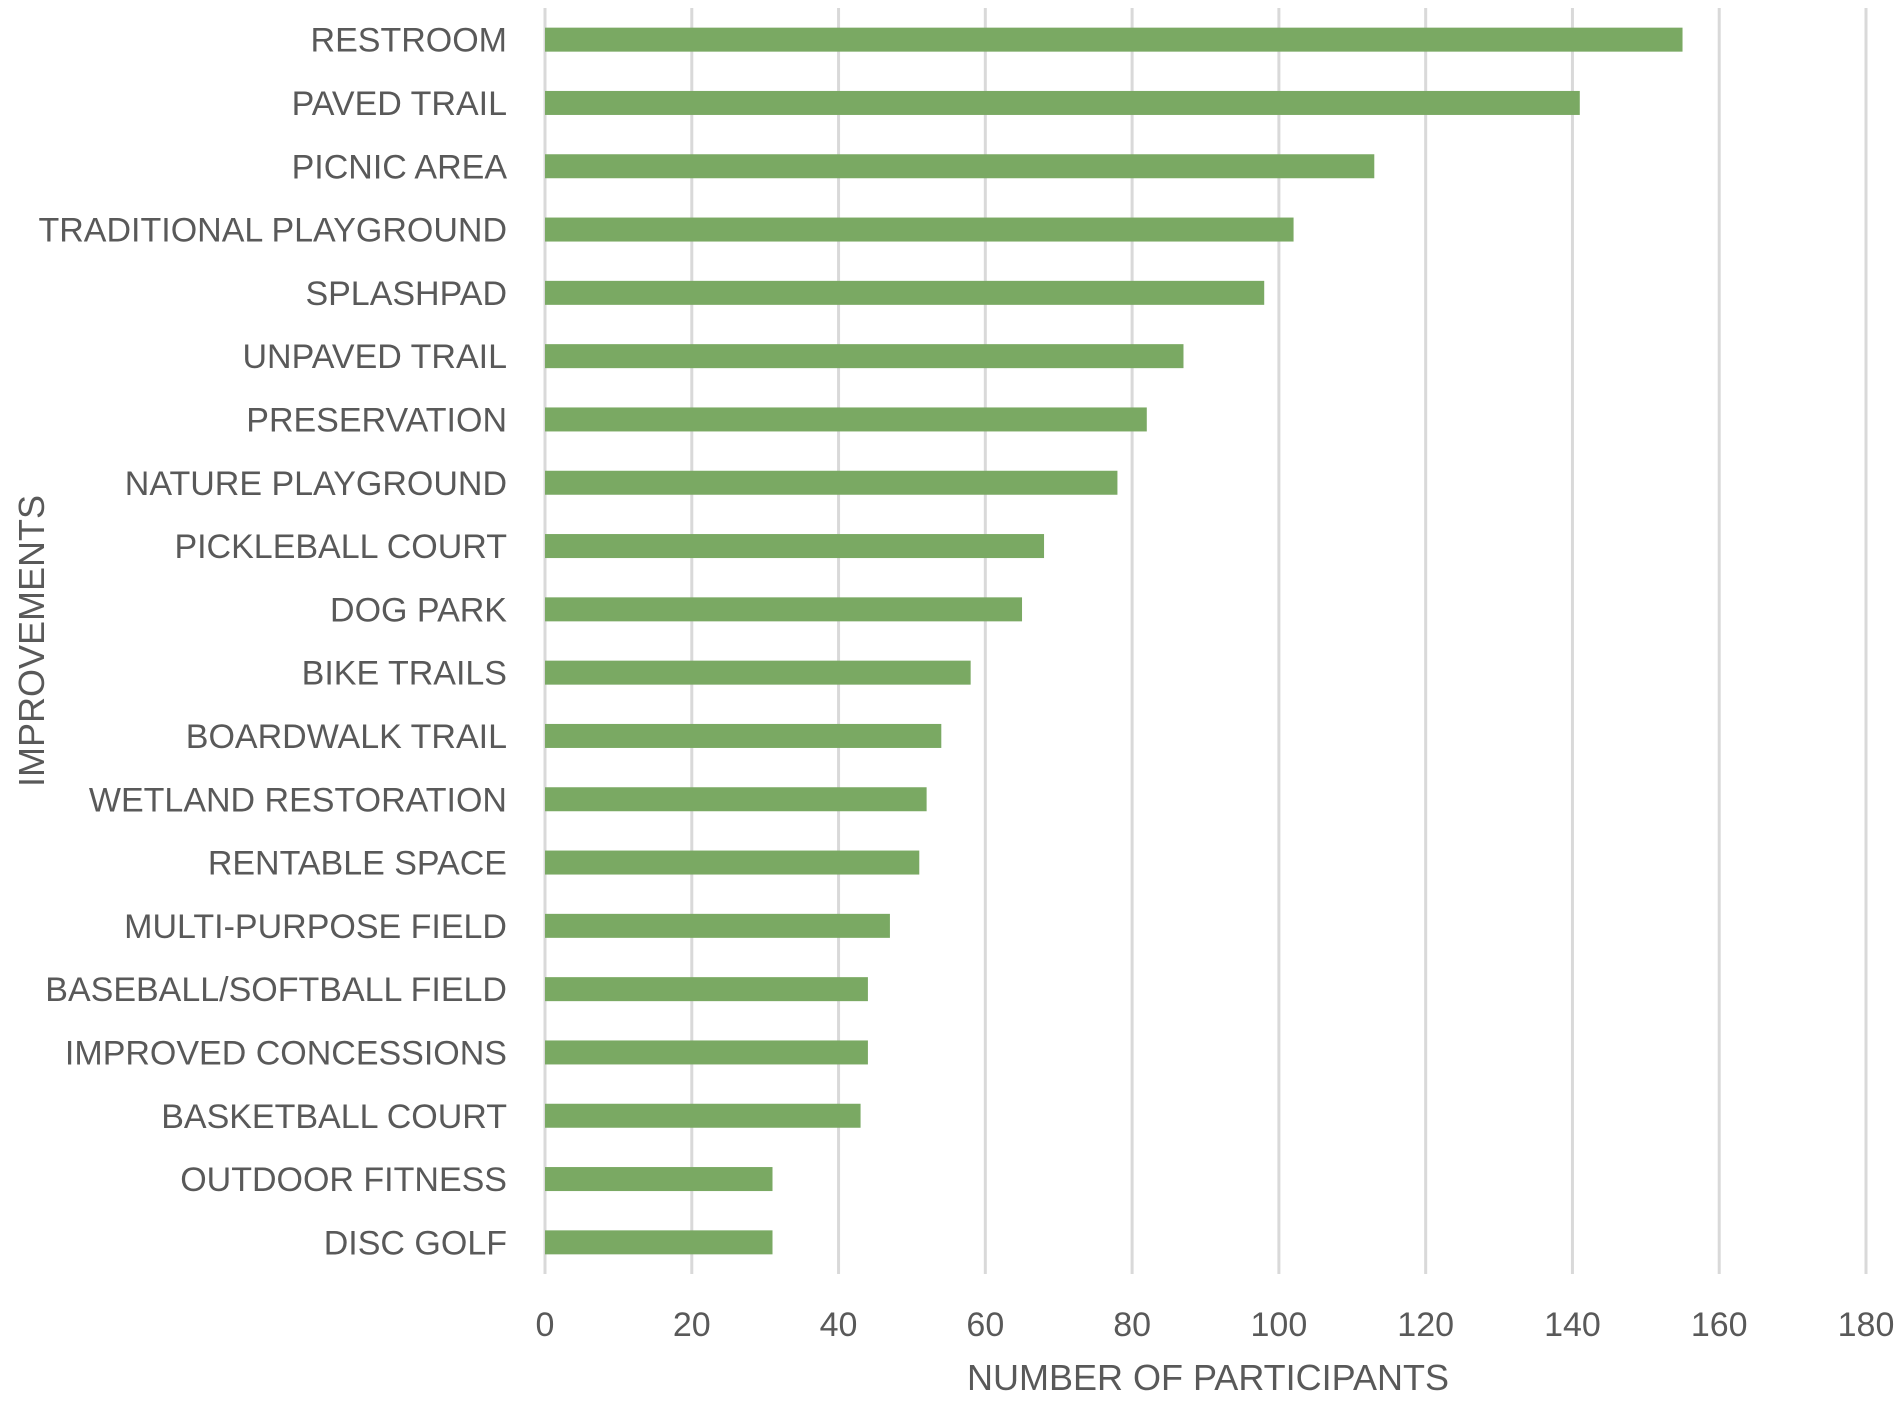 This screenshot has width=1897, height=1403. Describe the element at coordinates (357, 864) in the screenshot. I see `category-label: RENTABLE SPACE` at that location.